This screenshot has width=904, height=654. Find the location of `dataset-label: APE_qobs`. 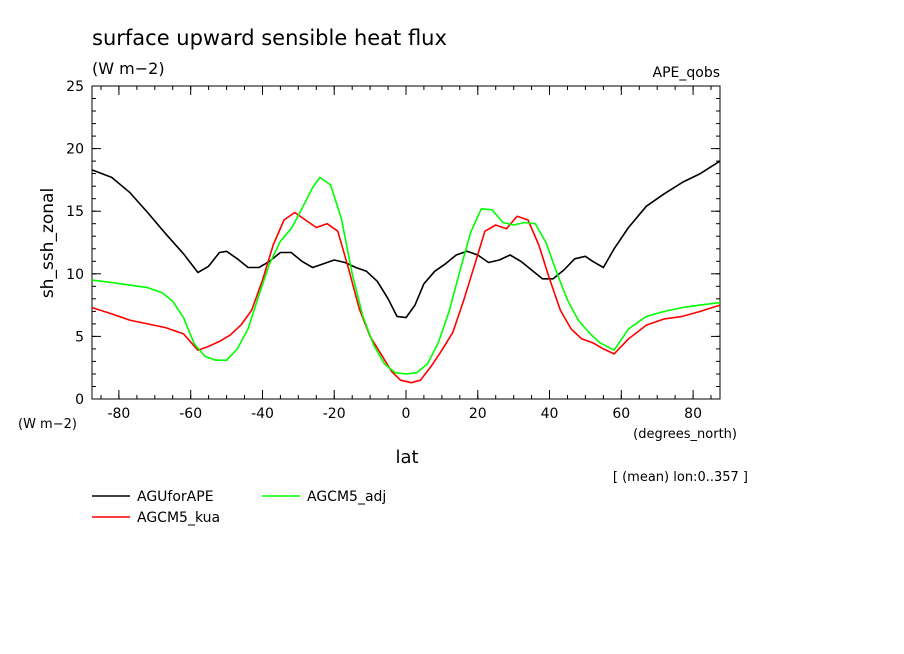

dataset-label: APE_qobs is located at coordinates (687, 73).